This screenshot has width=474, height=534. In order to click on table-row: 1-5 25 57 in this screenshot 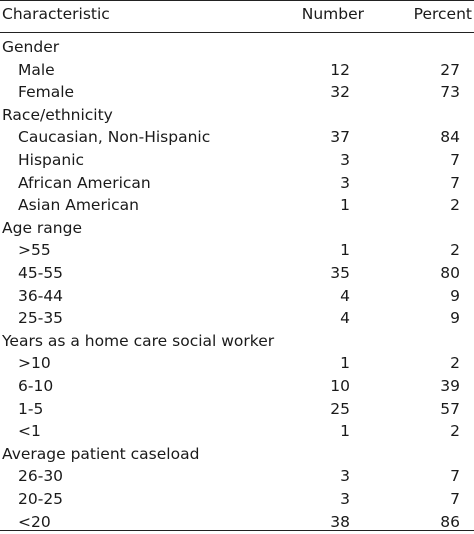, I will do `click(237, 409)`.